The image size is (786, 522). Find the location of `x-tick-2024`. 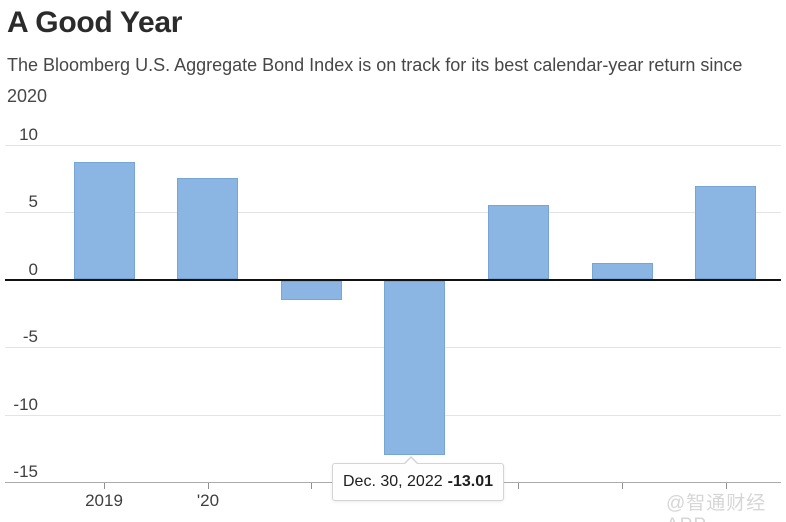

x-tick-2024 is located at coordinates (622, 486).